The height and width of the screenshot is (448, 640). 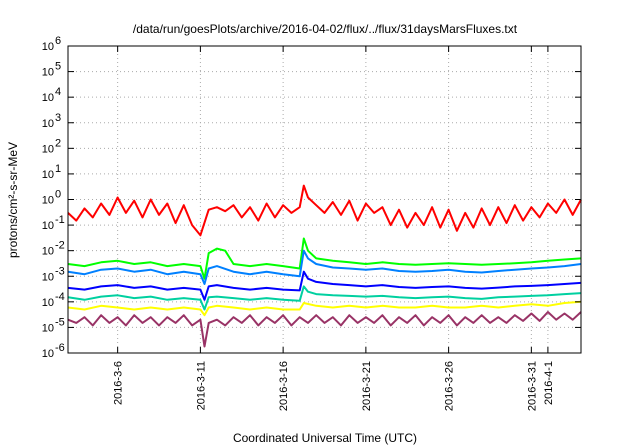 I want to click on x-tick-label: 2016-3-21, so click(x=367, y=386).